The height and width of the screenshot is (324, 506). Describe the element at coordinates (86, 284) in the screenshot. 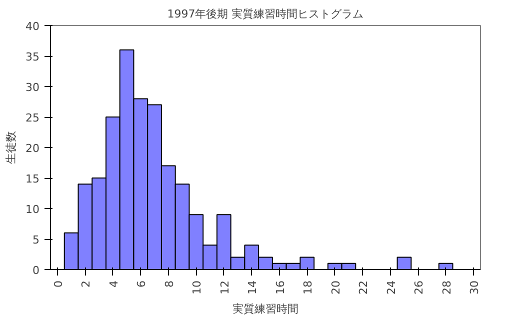

I see `x-tick-label: 2` at that location.